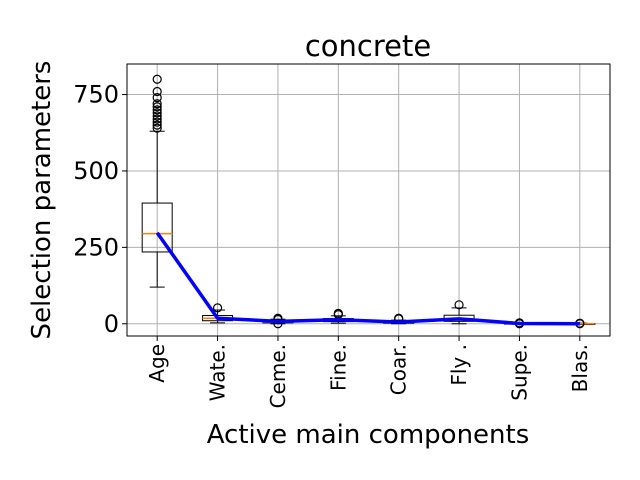  What do you see at coordinates (100, 209) in the screenshot?
I see `y-axis-ticks: 0 250 500 750` at bounding box center [100, 209].